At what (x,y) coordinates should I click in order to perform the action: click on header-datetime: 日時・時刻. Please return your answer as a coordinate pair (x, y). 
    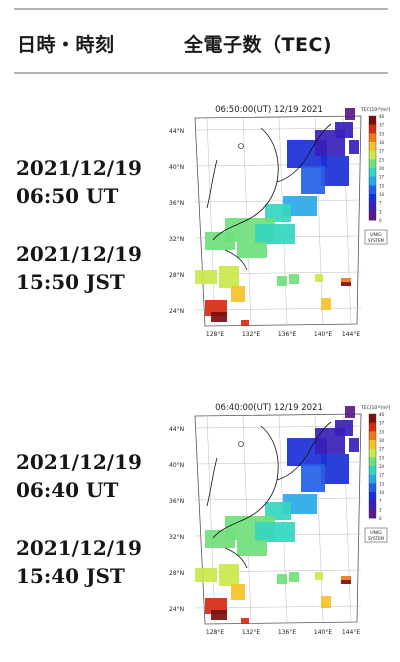
    Looking at the image, I should click on (66, 45).